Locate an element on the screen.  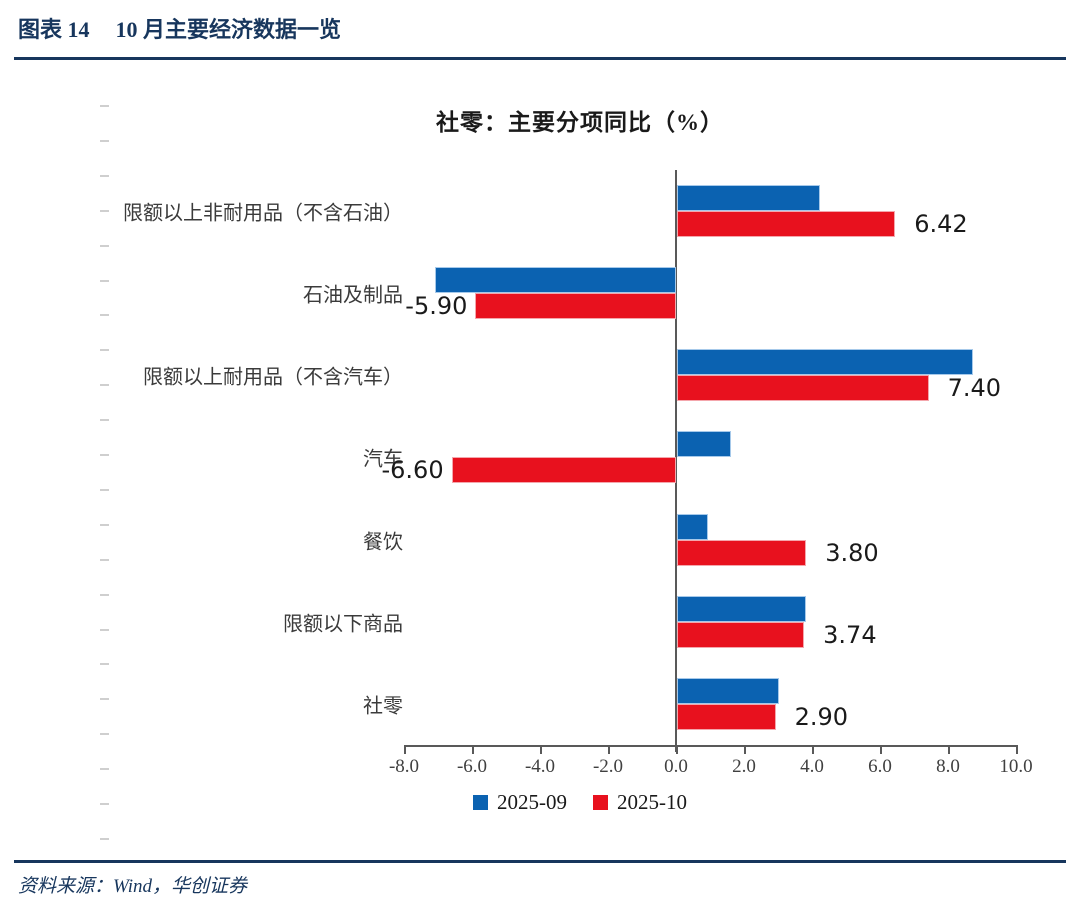
figure-header: 图表 14 10 月主要经济数据一览 is located at coordinates (179, 28).